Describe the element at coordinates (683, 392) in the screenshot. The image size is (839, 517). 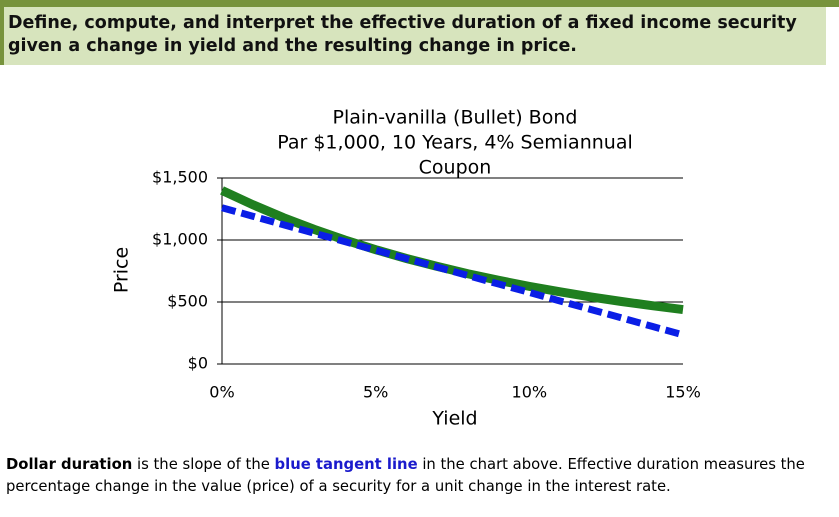
I see `x-tick-label: 15%` at that location.